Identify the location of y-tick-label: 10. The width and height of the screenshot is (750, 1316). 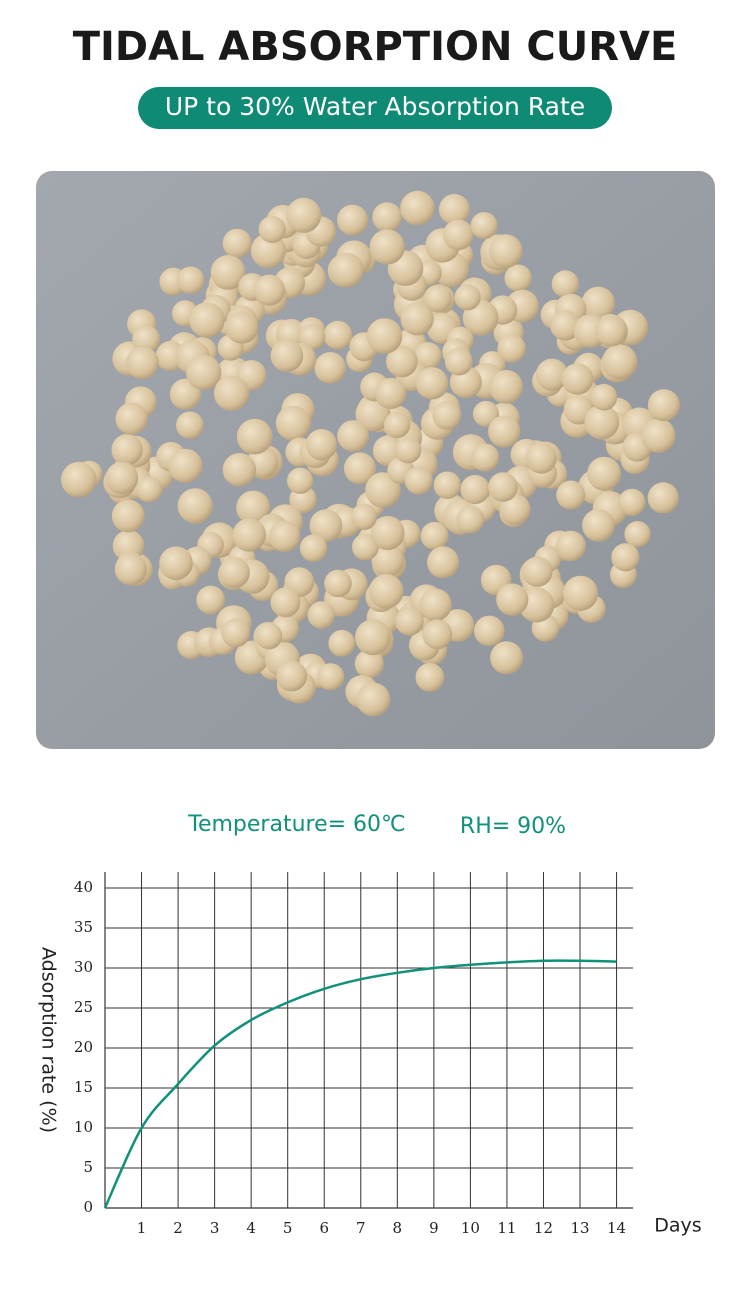
(83, 1127).